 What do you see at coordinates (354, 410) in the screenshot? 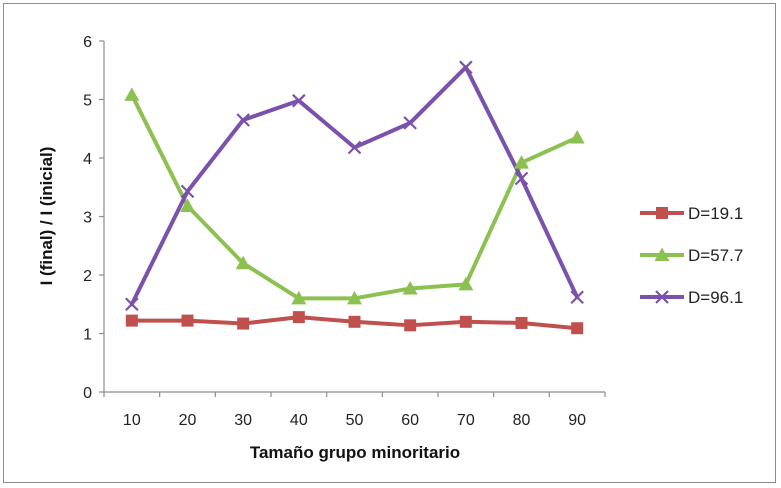
I see `x-tick-labels: 10 20 30 40 50 60 70 80 90` at bounding box center [354, 410].